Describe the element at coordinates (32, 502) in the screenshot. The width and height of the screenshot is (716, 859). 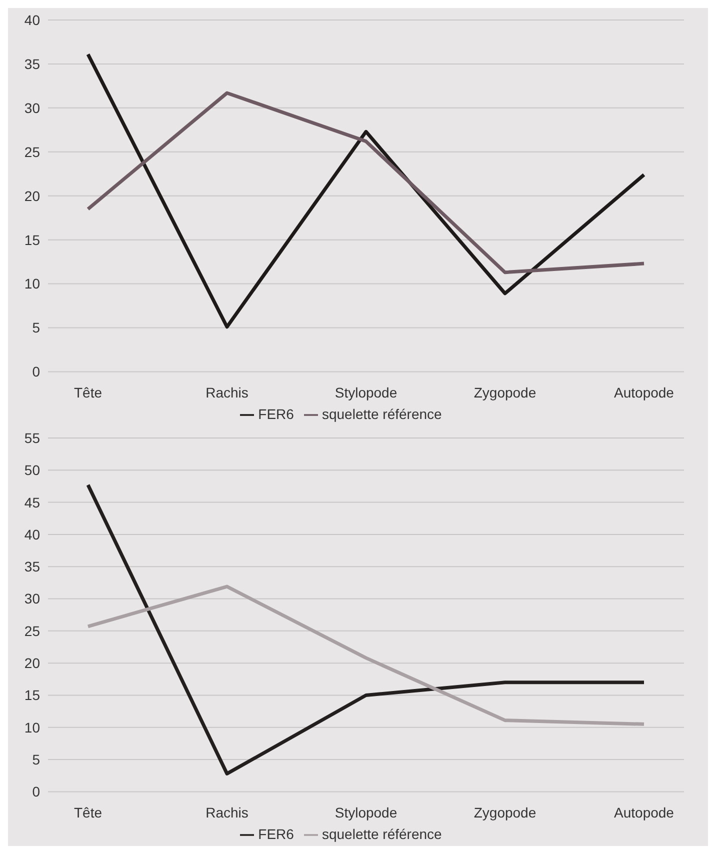
I see `y-tick-label: 45` at that location.